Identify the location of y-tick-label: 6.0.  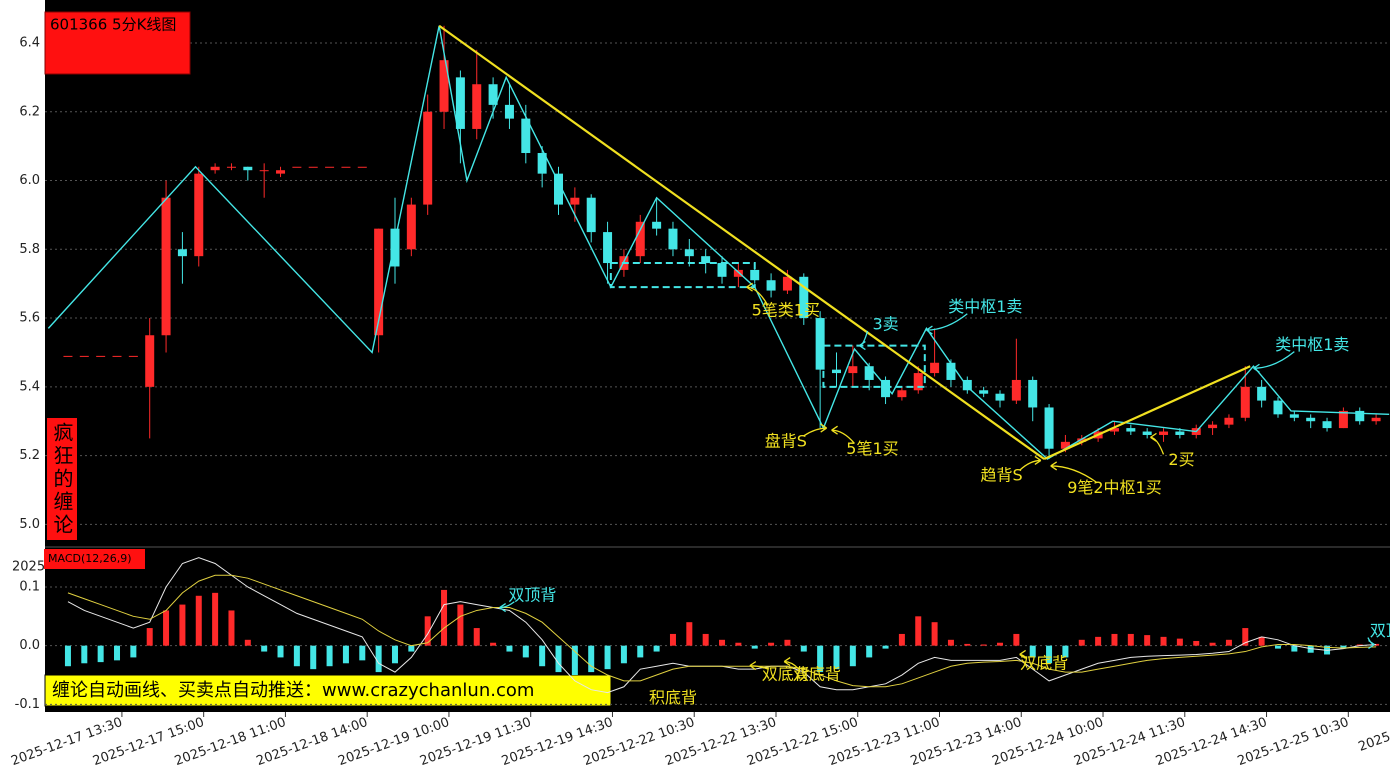
(29, 180).